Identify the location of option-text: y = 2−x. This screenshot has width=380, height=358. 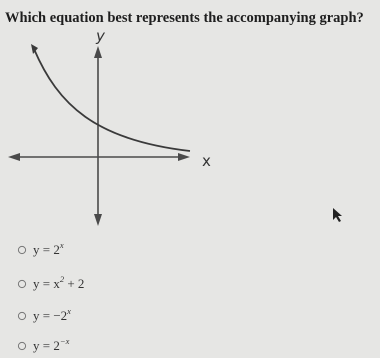
(51, 344).